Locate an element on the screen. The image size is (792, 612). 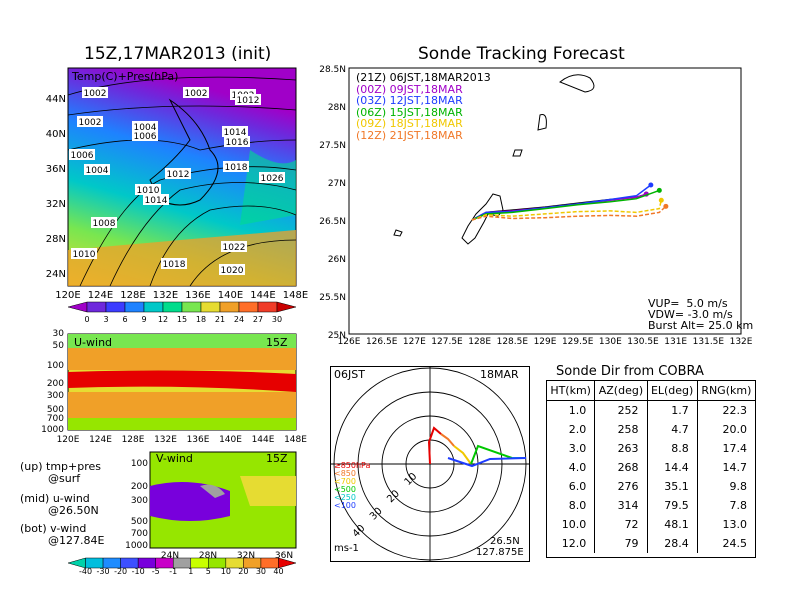
track-x-label: 130E is located at coordinates (610, 342).